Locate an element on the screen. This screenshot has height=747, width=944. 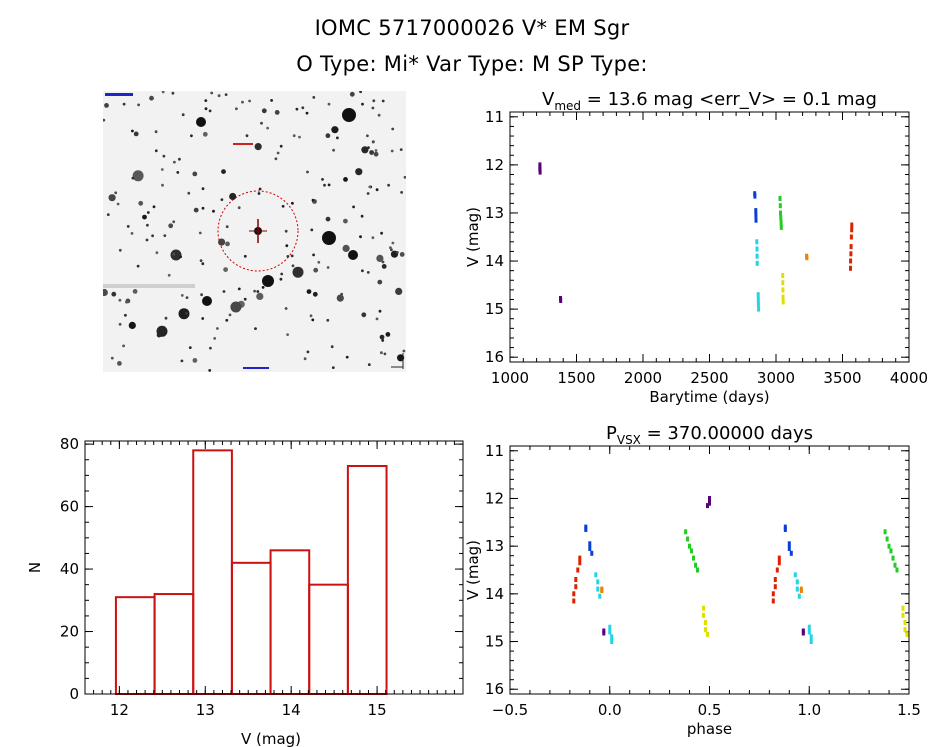
lightcurve-ytick-label: 16 is located at coordinates (494, 357).